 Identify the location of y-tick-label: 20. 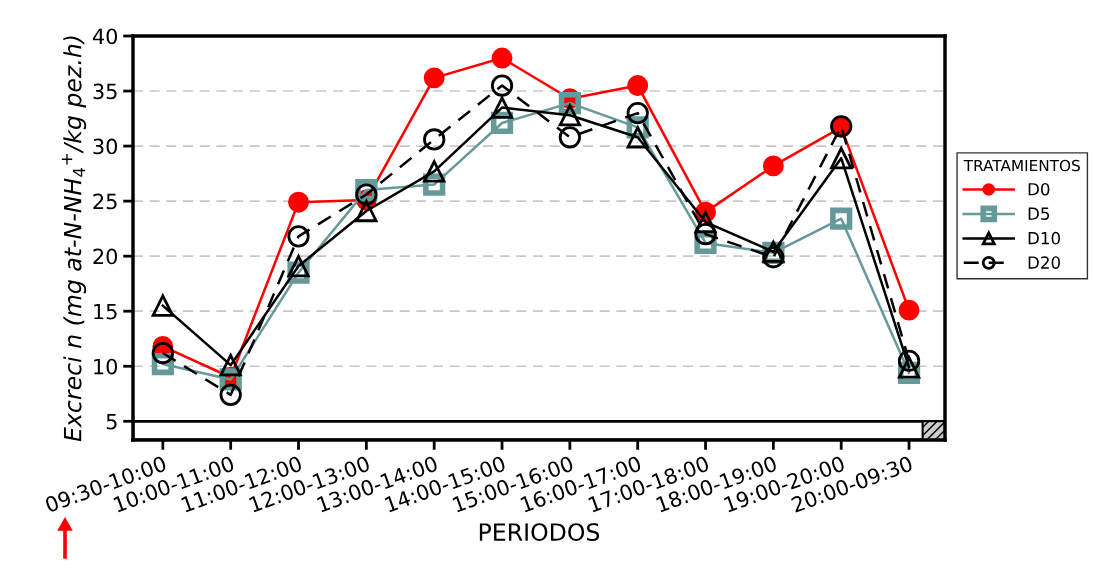
(105, 256).